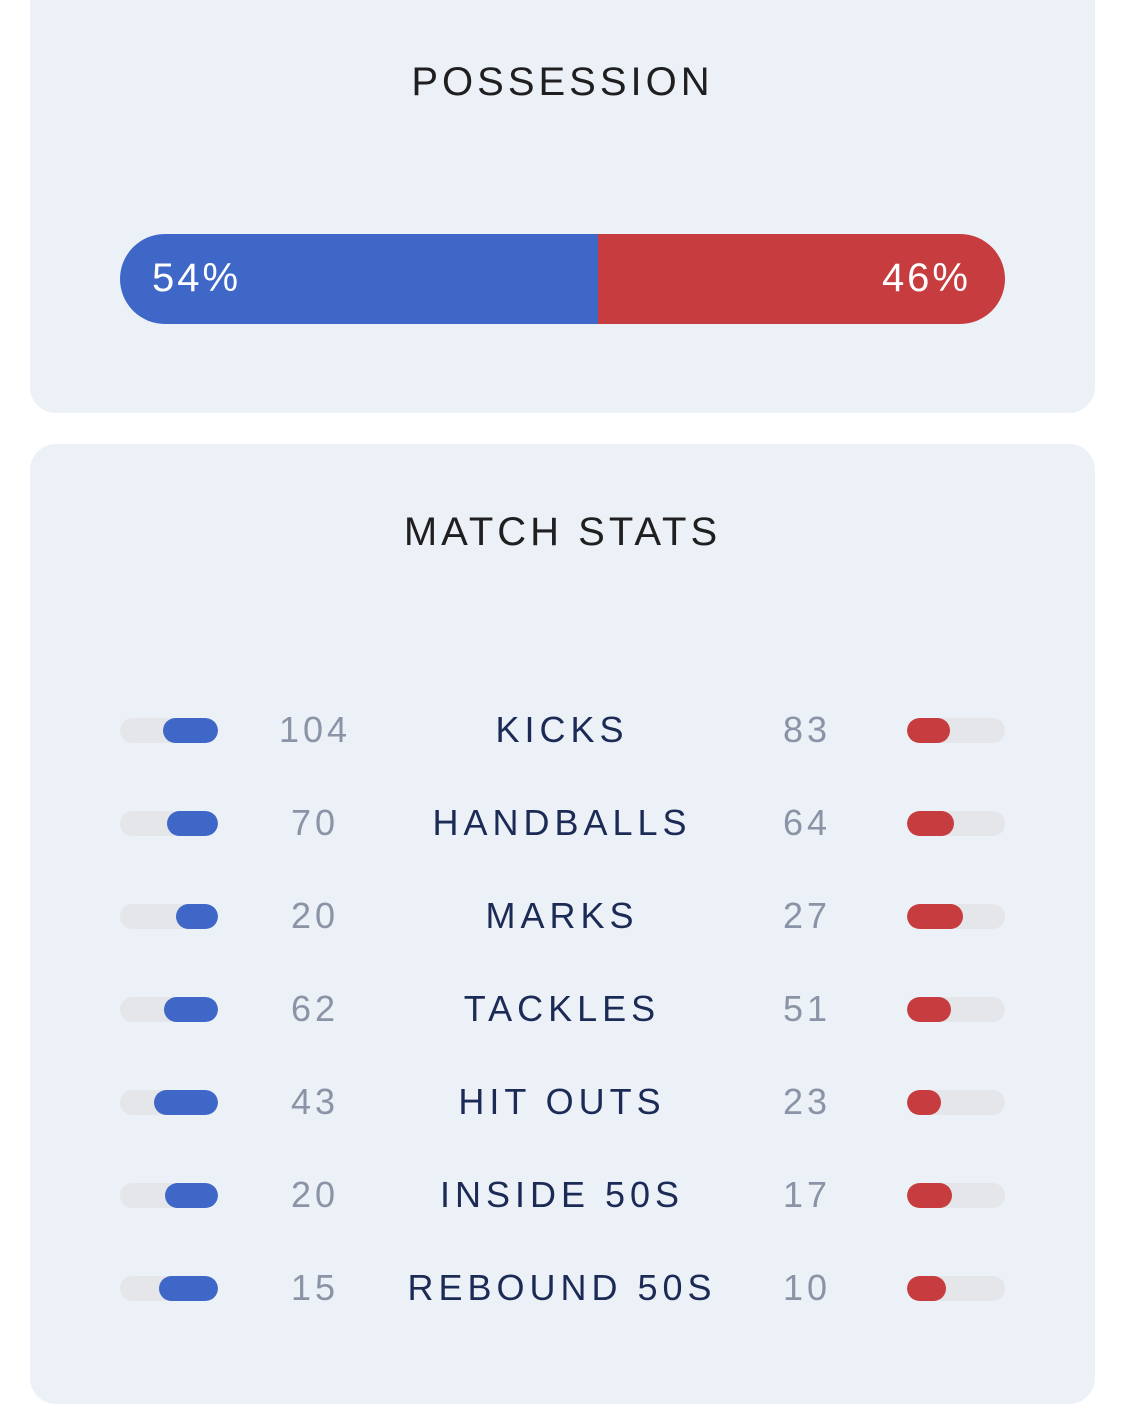 This screenshot has width=1125, height=1404. What do you see at coordinates (807, 1287) in the screenshot?
I see `away-stat-value: 10` at bounding box center [807, 1287].